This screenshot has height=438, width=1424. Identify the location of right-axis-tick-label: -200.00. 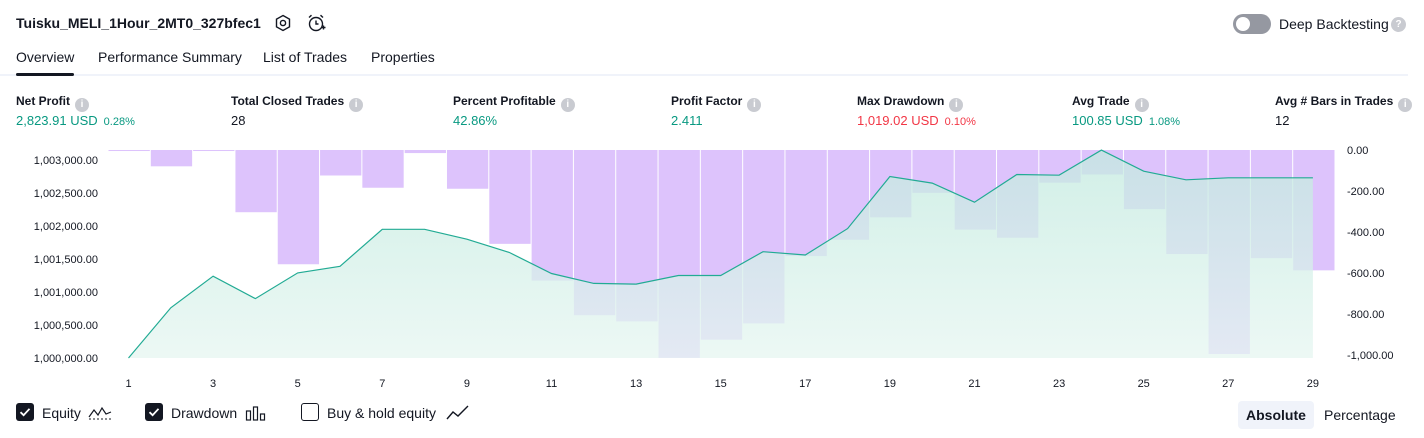
(1365, 192).